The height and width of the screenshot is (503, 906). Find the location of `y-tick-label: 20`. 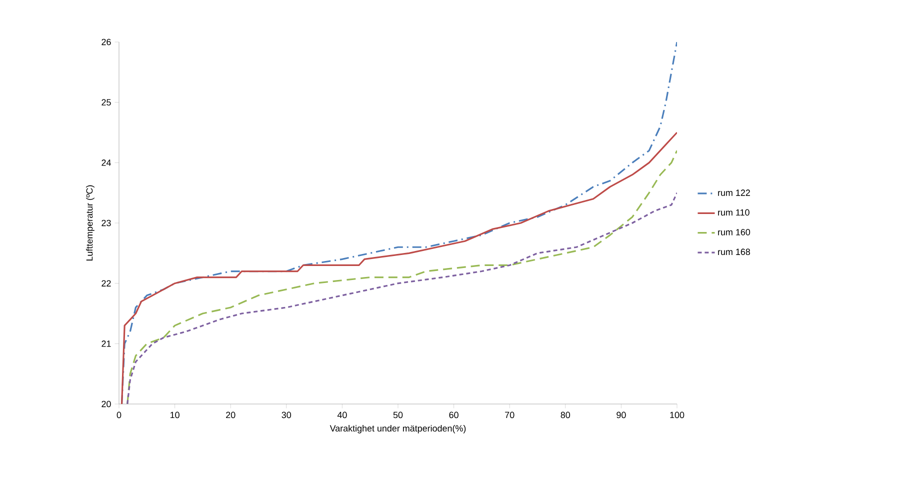

y-tick-label: 20 is located at coordinates (106, 404).